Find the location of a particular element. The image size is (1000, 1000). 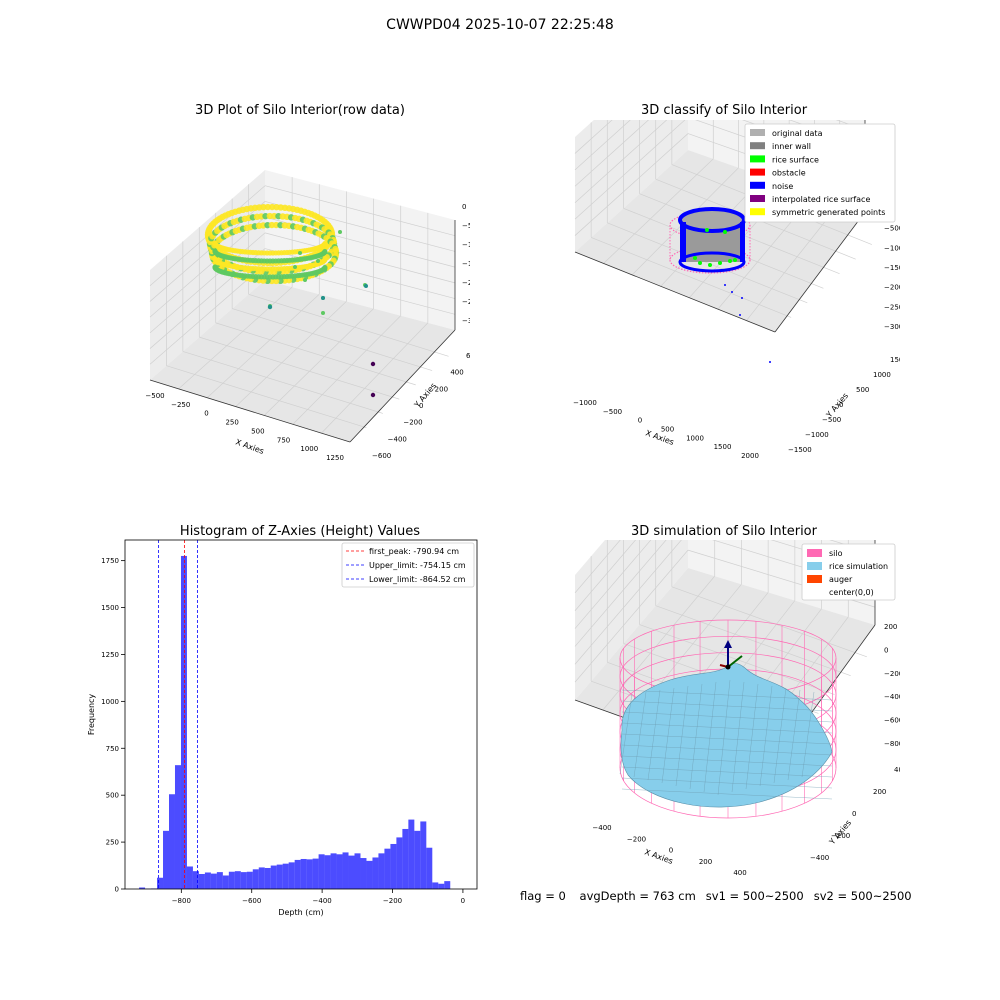

x-axis-label: Depth (cm) is located at coordinates (300, 912).